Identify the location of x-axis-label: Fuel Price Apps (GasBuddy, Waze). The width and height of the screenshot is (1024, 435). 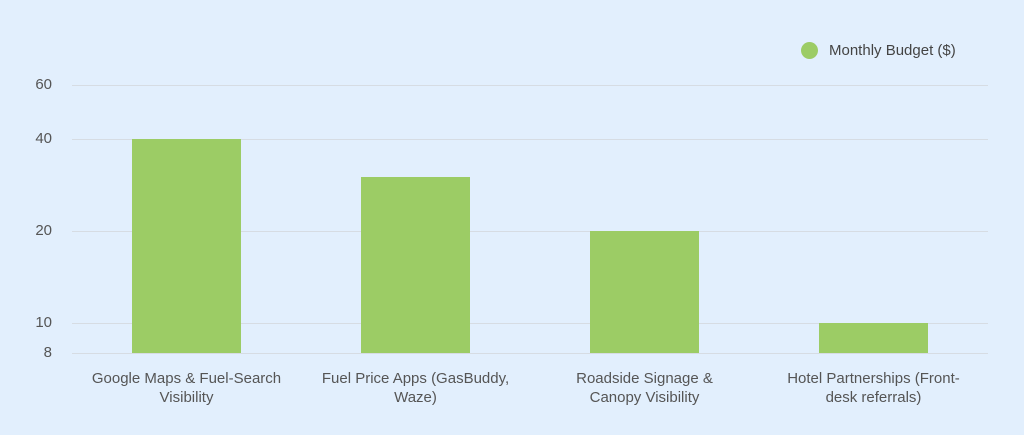
(415, 388).